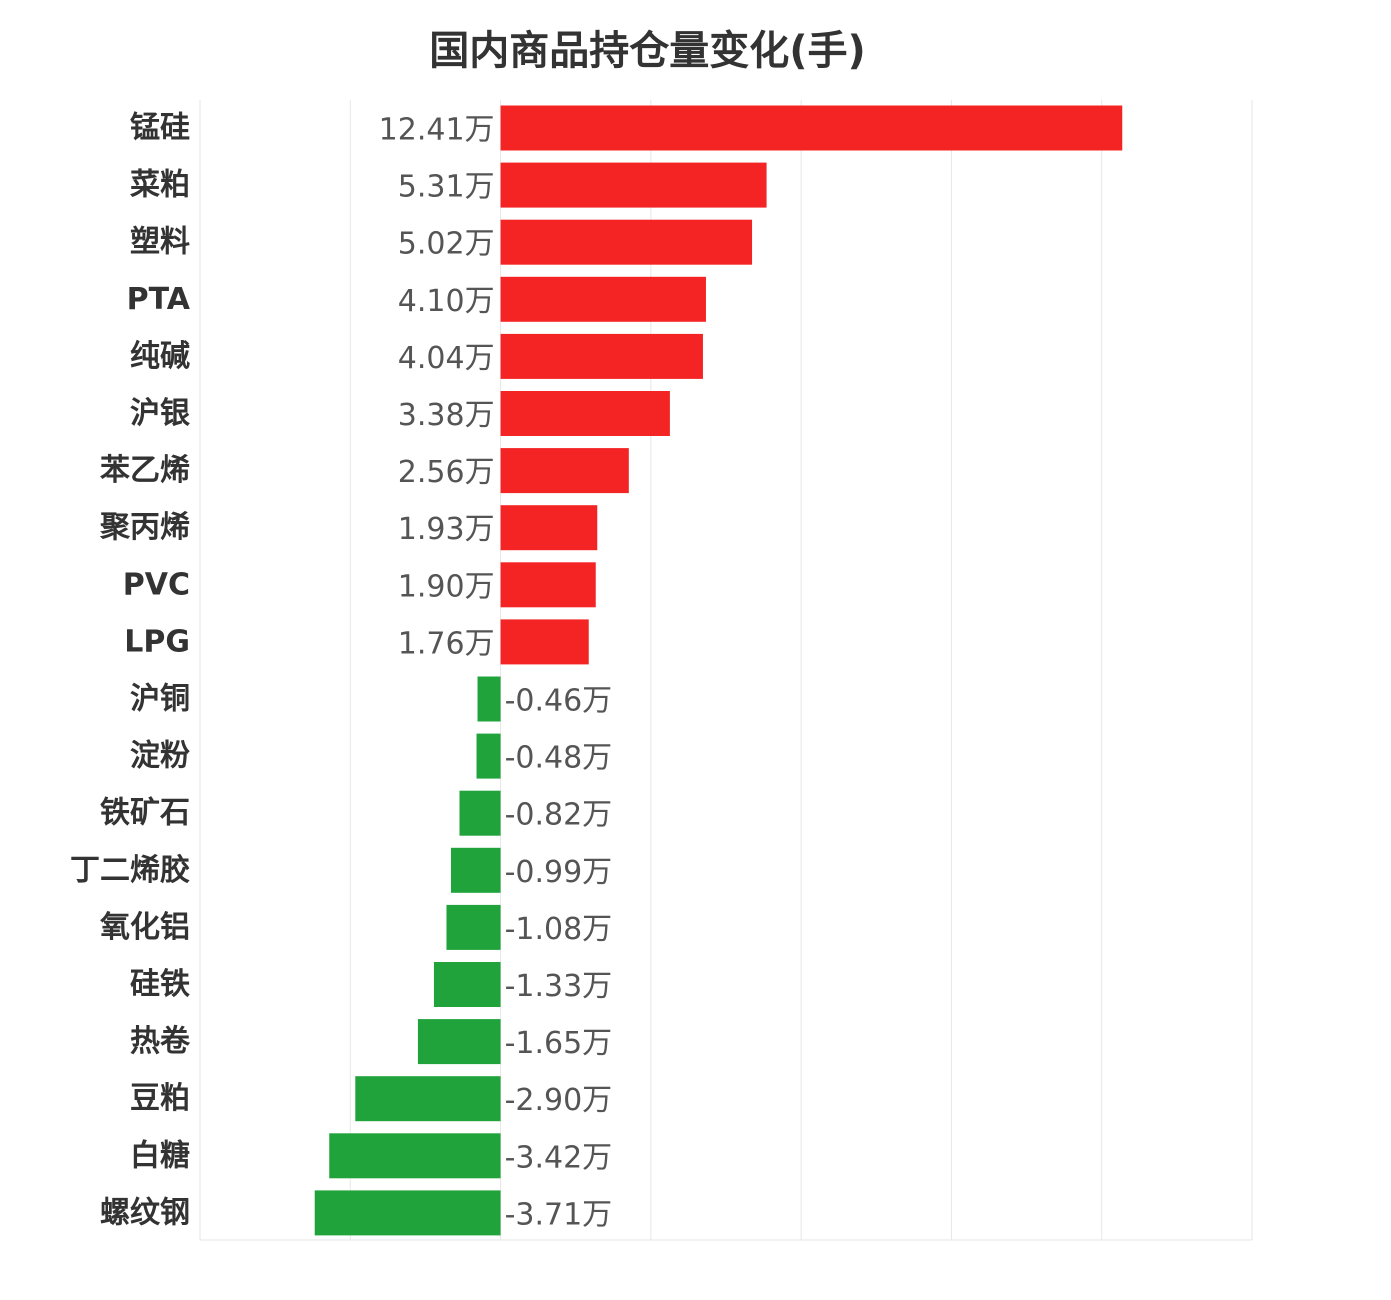 This screenshot has width=1391, height=1300. What do you see at coordinates (159, 299) in the screenshot?
I see `category-label: PTA` at bounding box center [159, 299].